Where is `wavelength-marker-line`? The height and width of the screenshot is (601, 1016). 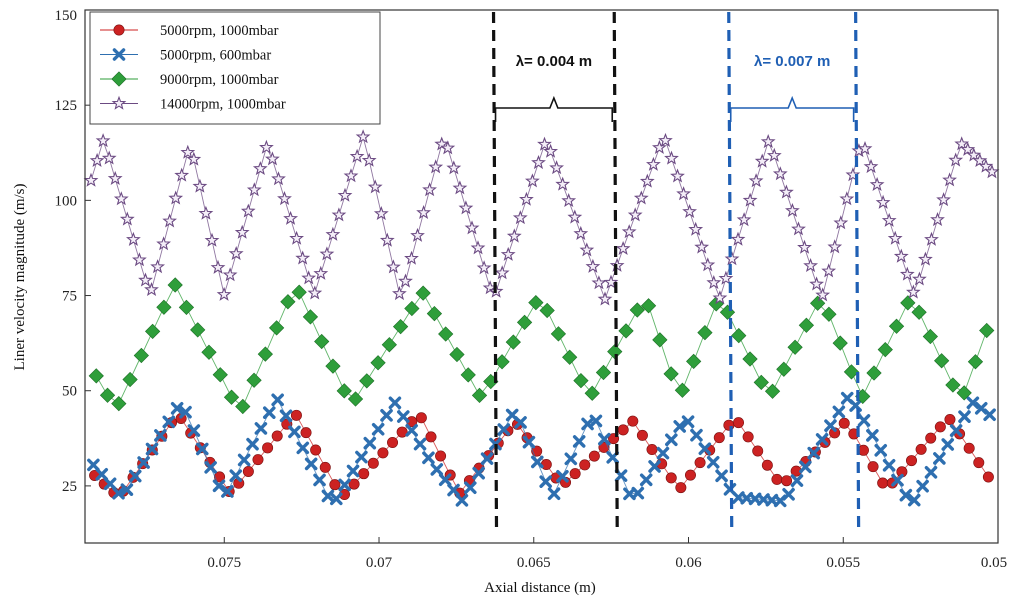 wavelength-marker-line is located at coordinates (730, 272).